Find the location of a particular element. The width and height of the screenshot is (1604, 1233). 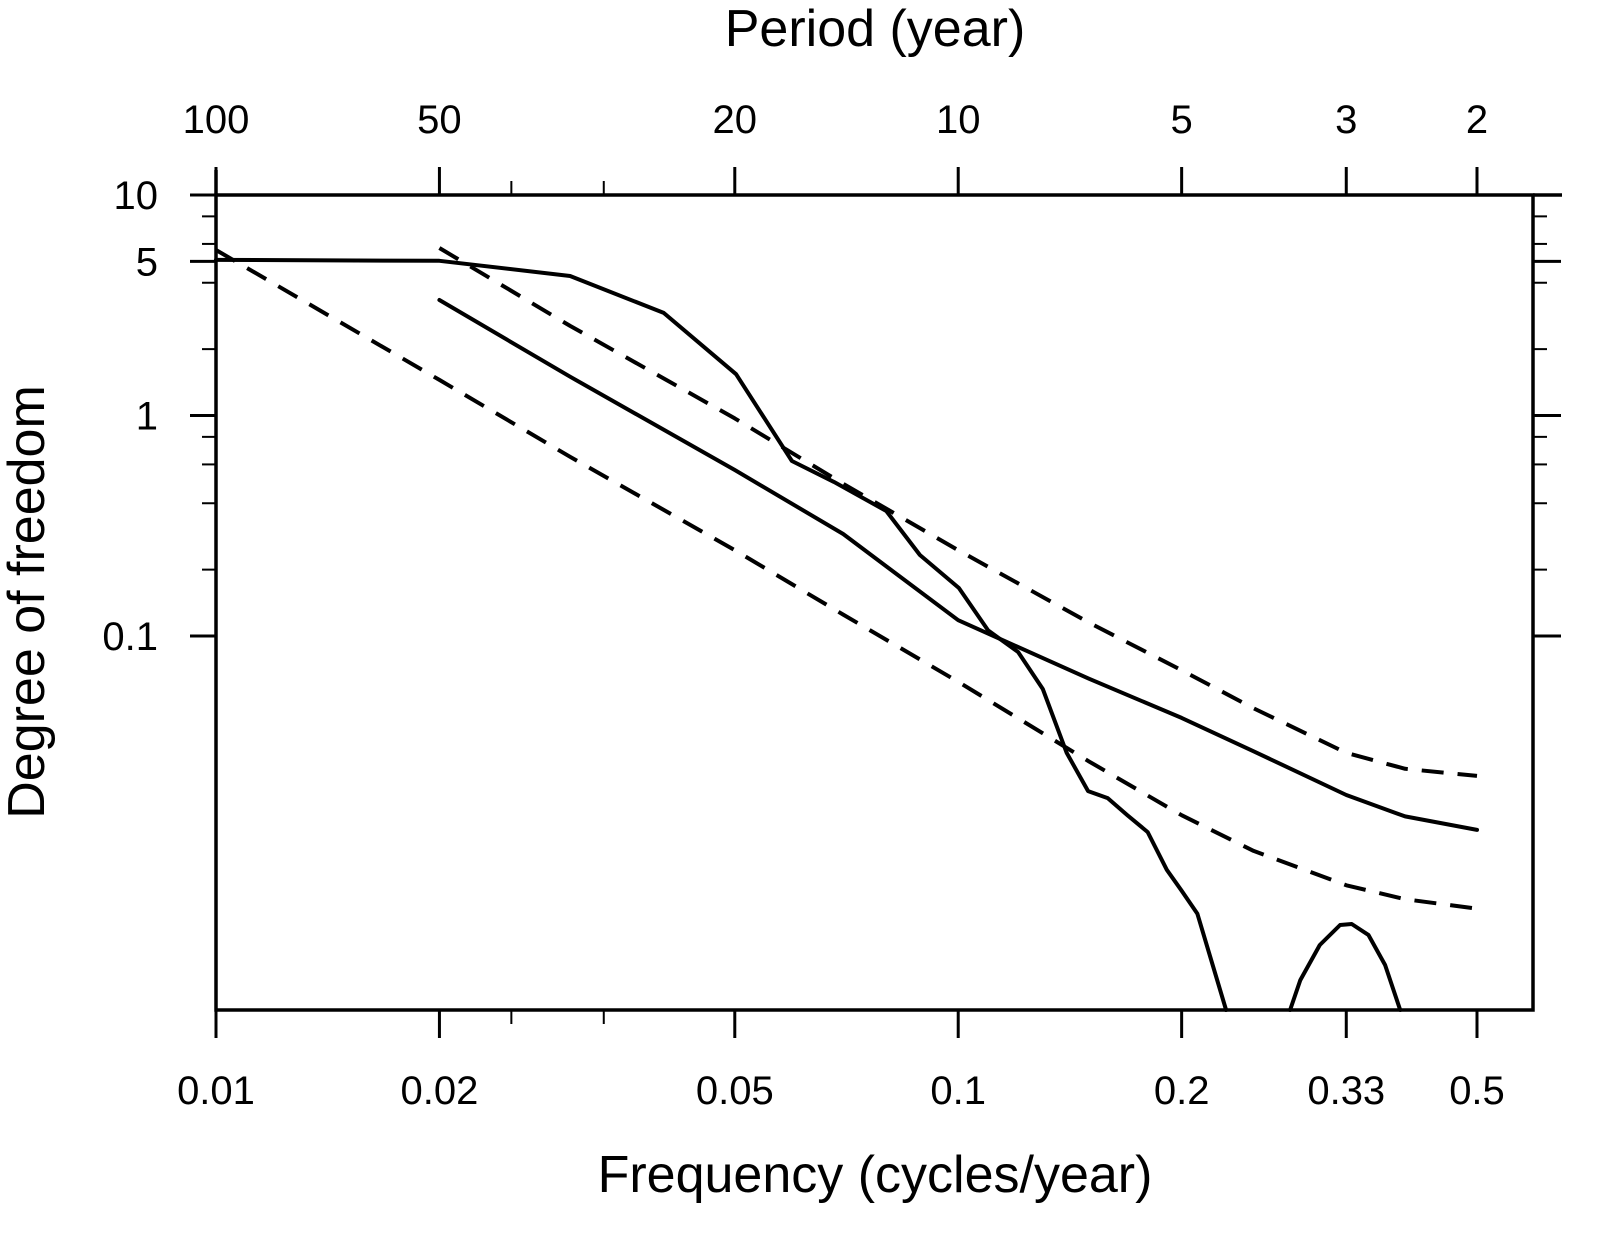

x-axis-title: Frequency (cycles/year) is located at coordinates (875, 1175).